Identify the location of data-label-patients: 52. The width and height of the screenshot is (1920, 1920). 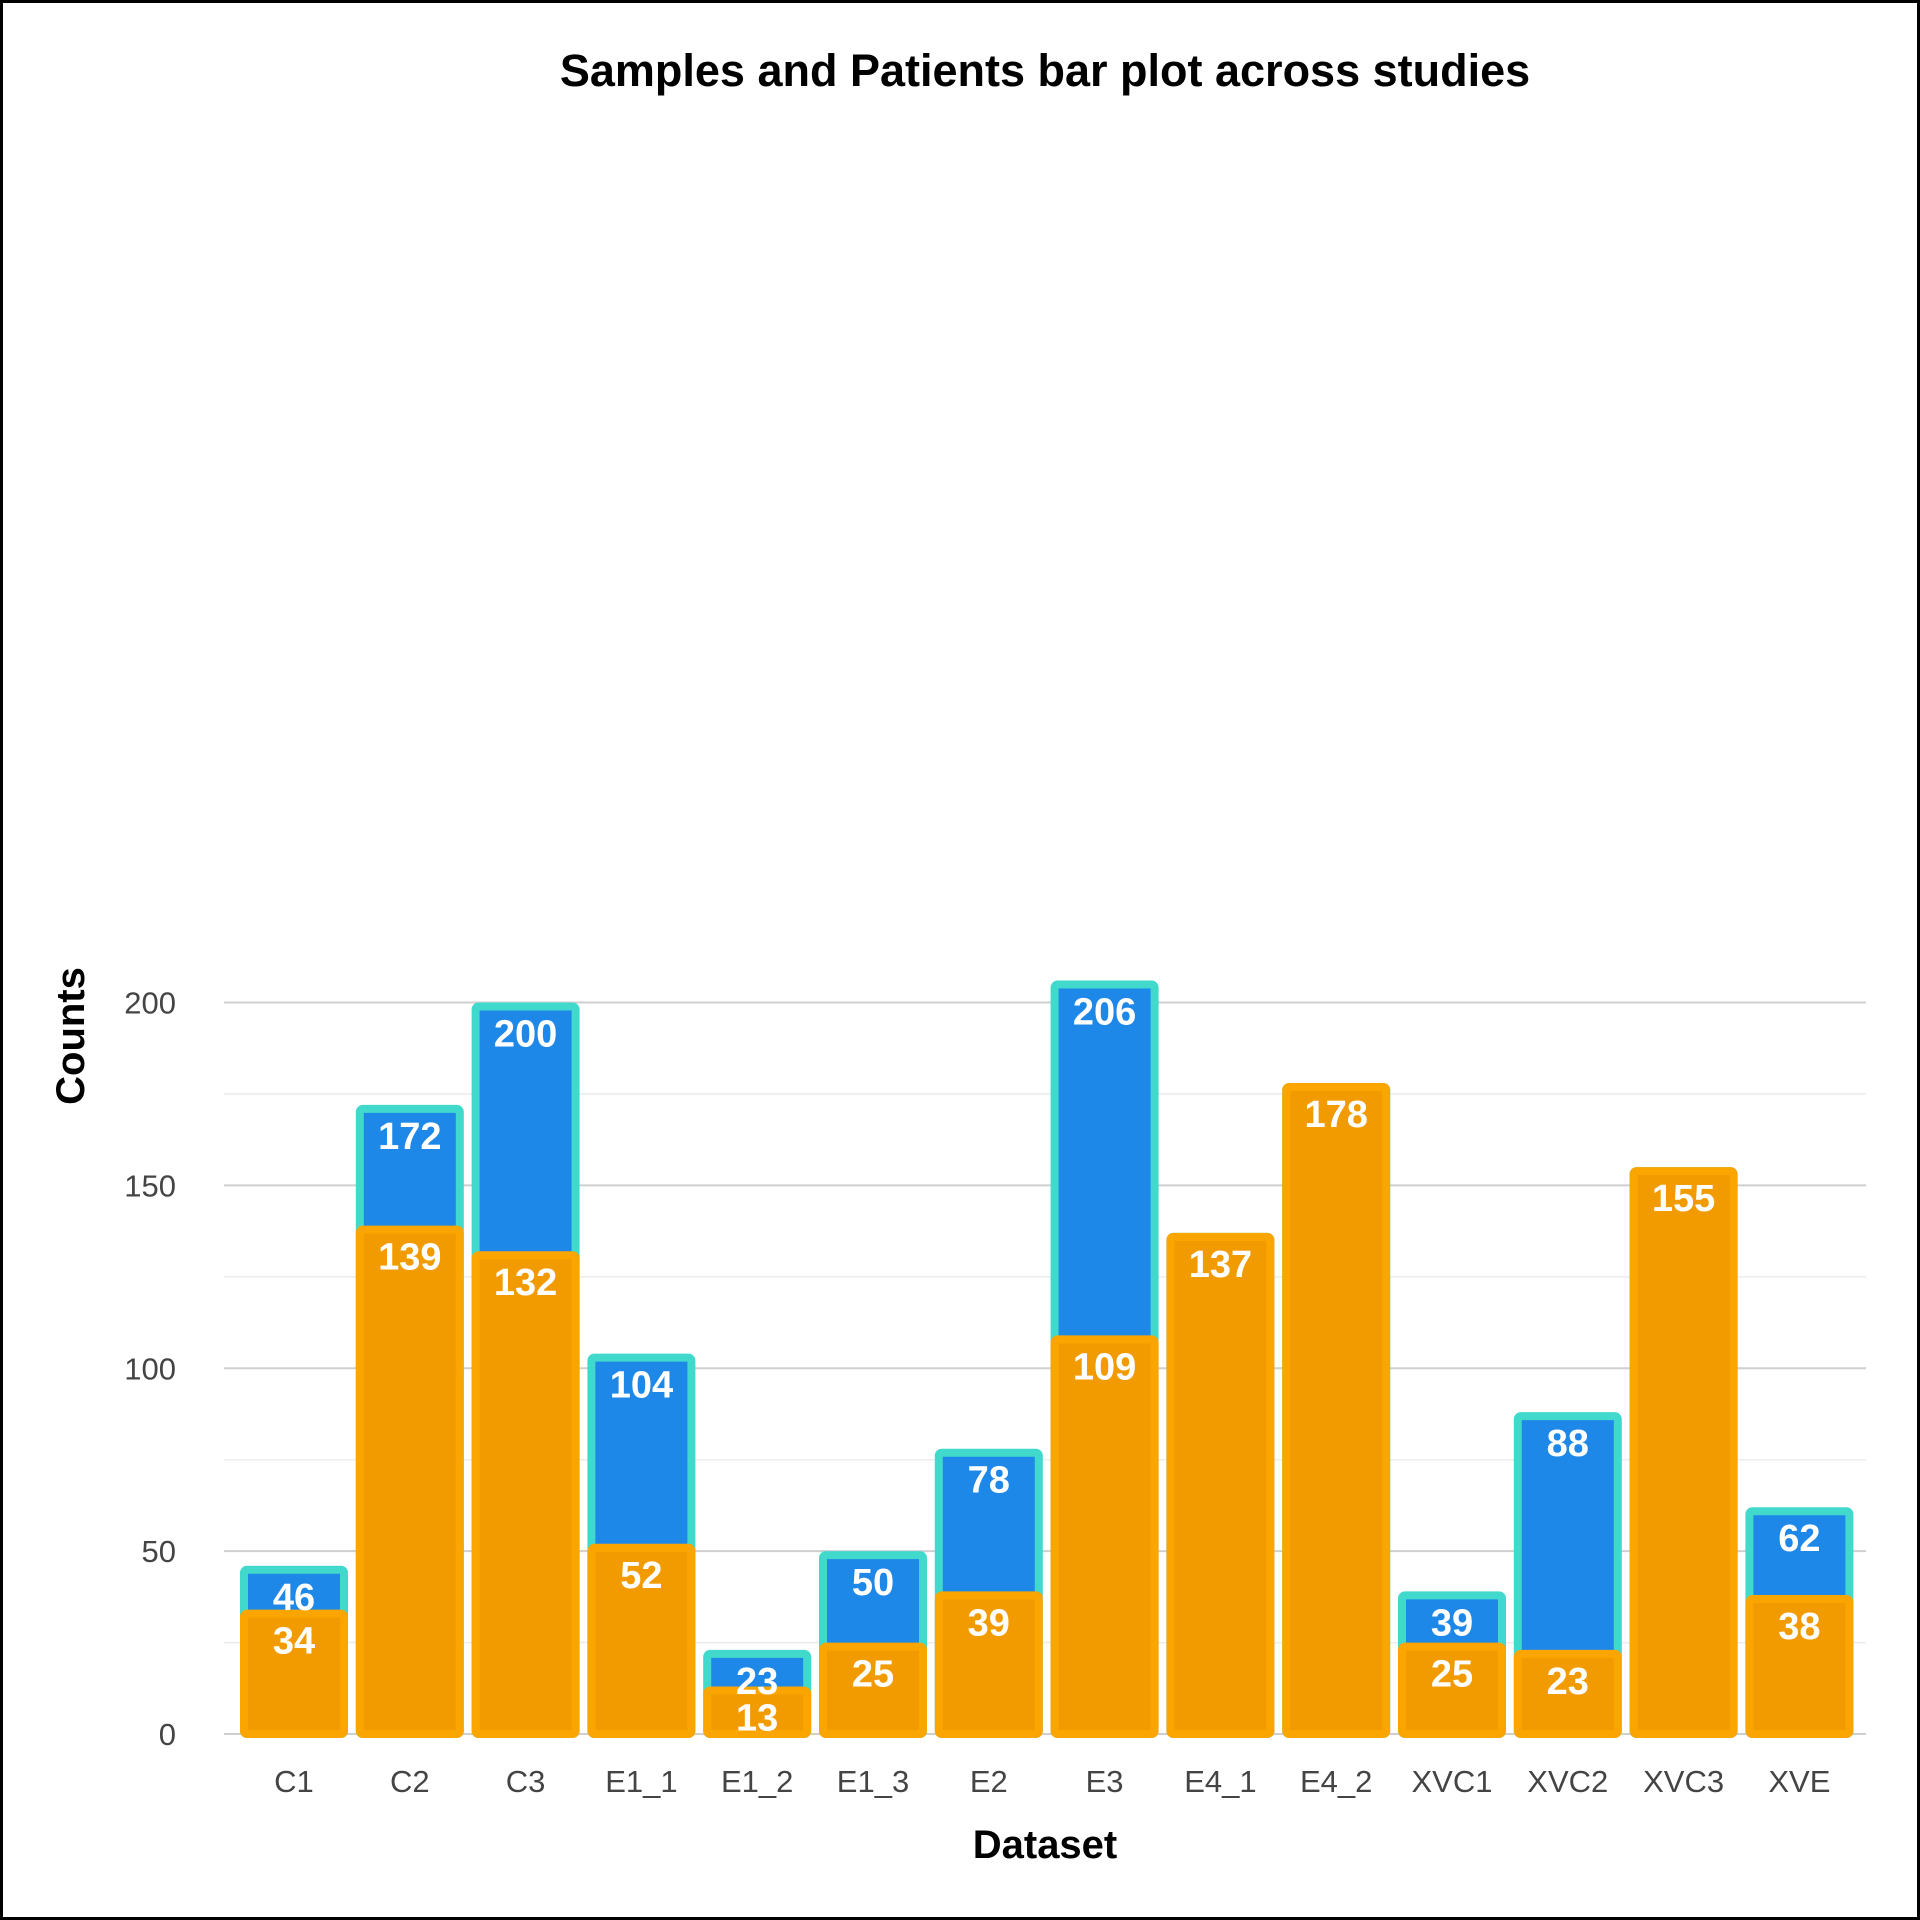
(641, 1576).